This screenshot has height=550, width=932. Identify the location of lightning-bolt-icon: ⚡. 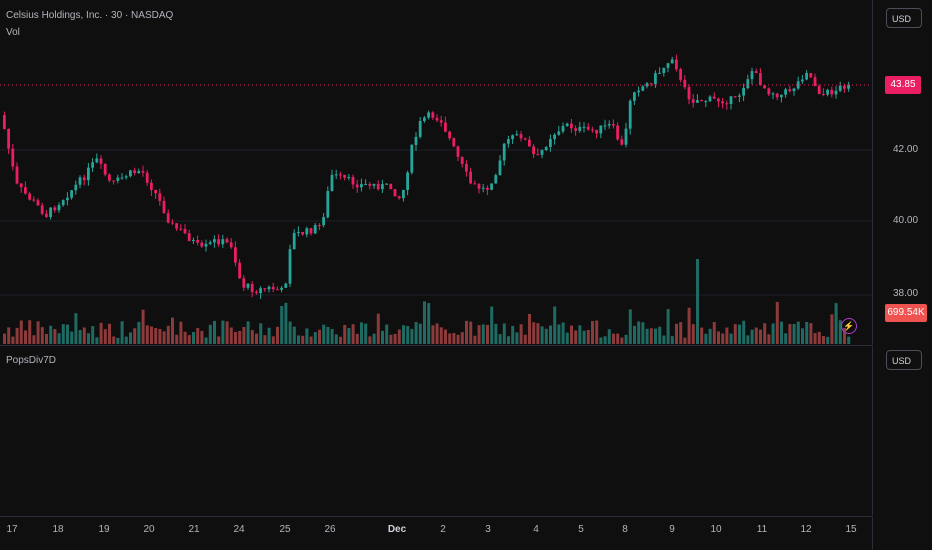
(849, 326).